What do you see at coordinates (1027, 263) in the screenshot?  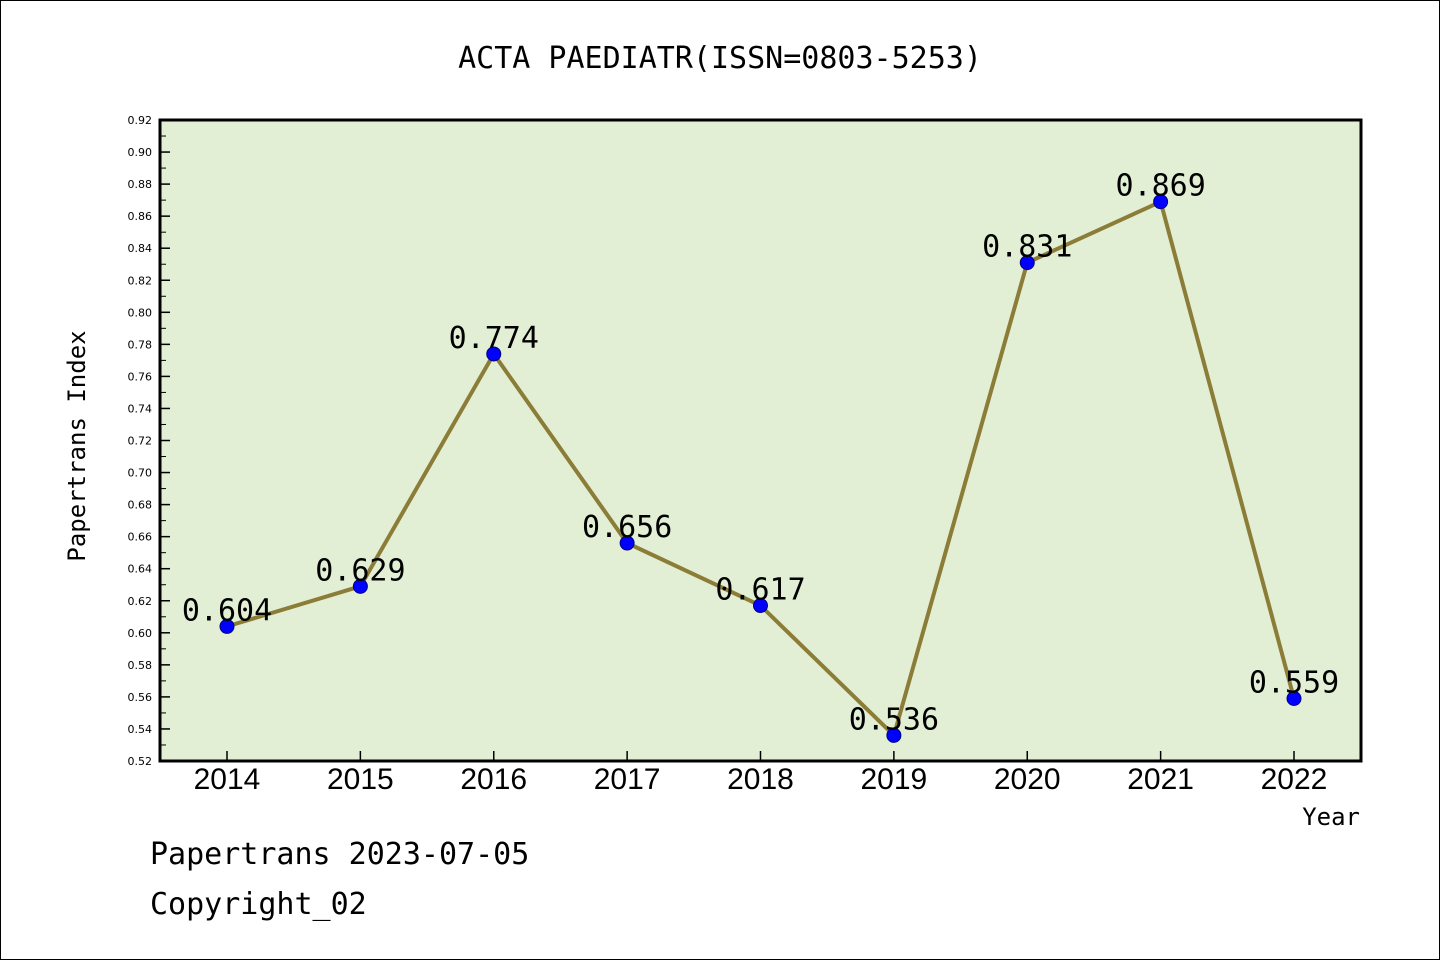 I see `data-point-2020` at bounding box center [1027, 263].